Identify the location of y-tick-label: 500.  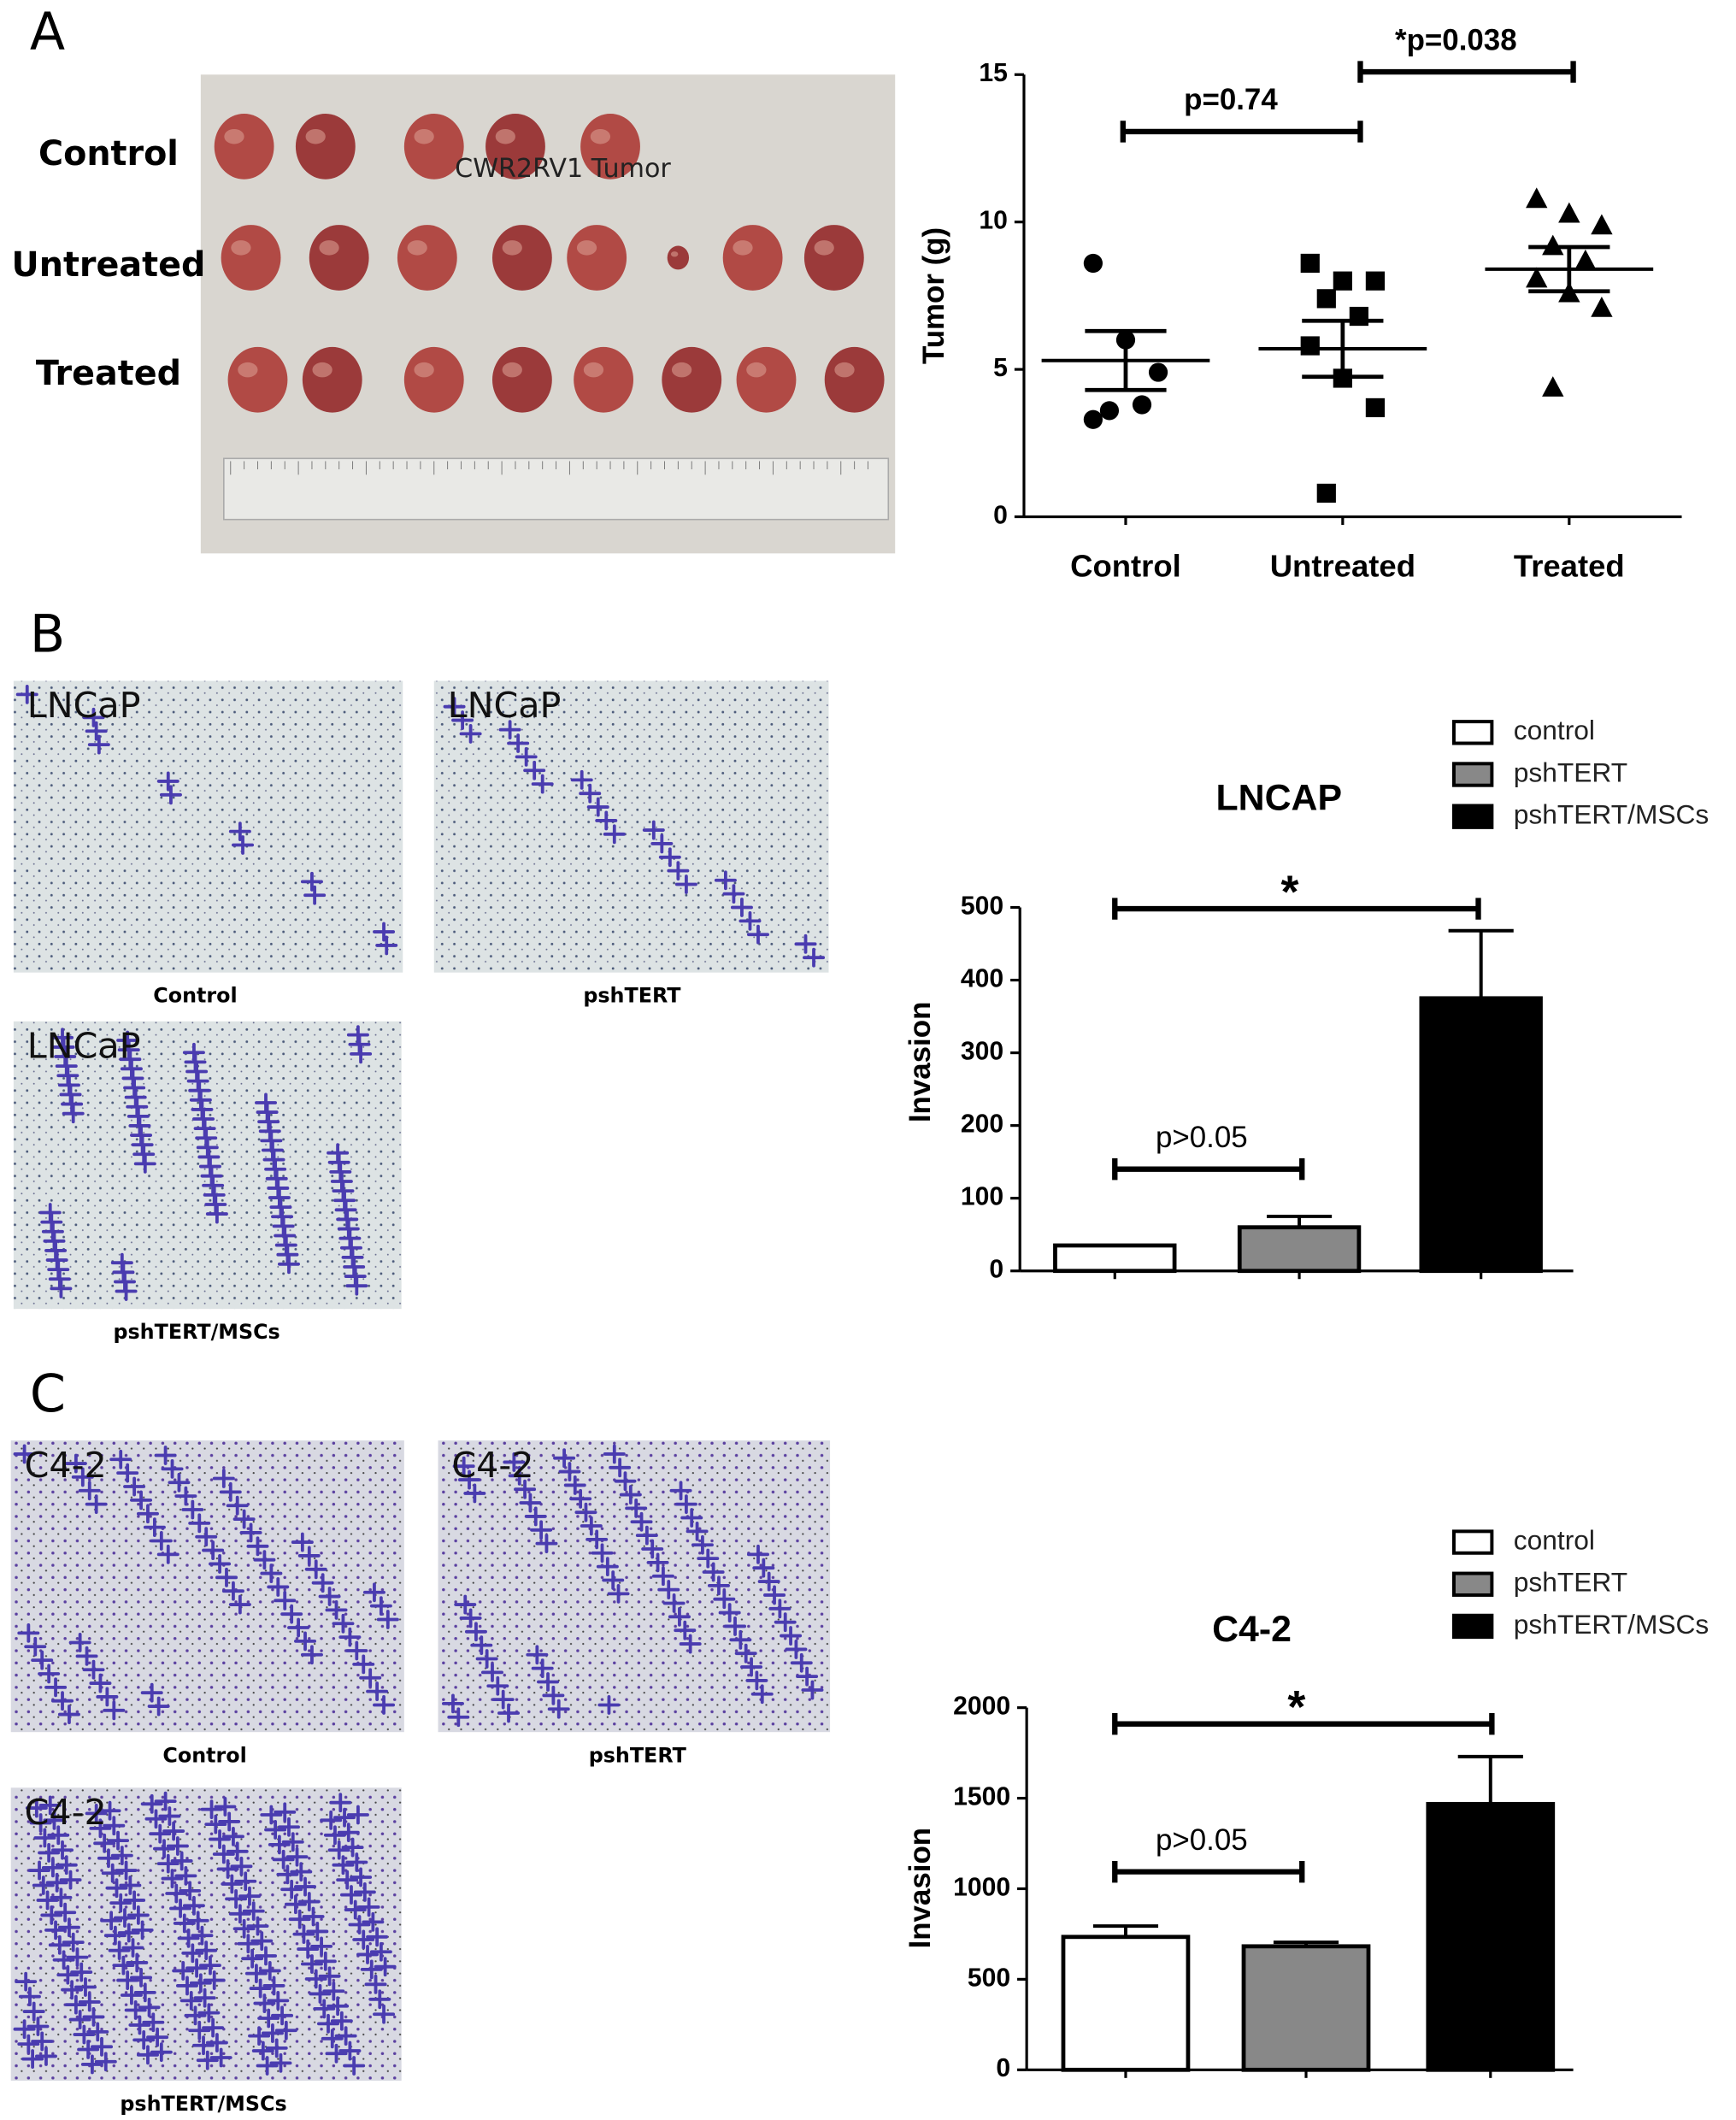
(982, 906).